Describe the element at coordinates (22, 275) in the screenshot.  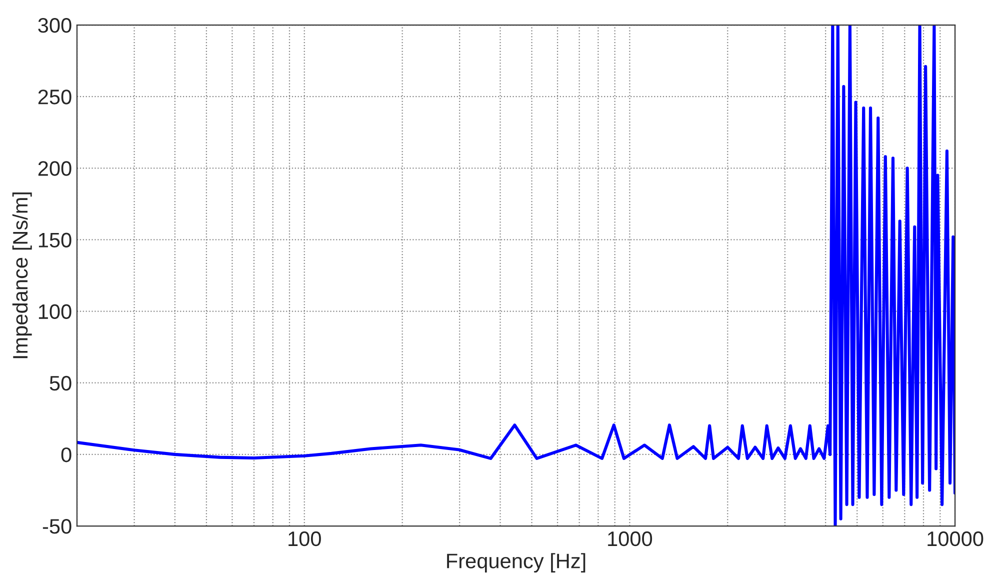
I see `y-axis-title: Impedance [Ns/m]` at that location.